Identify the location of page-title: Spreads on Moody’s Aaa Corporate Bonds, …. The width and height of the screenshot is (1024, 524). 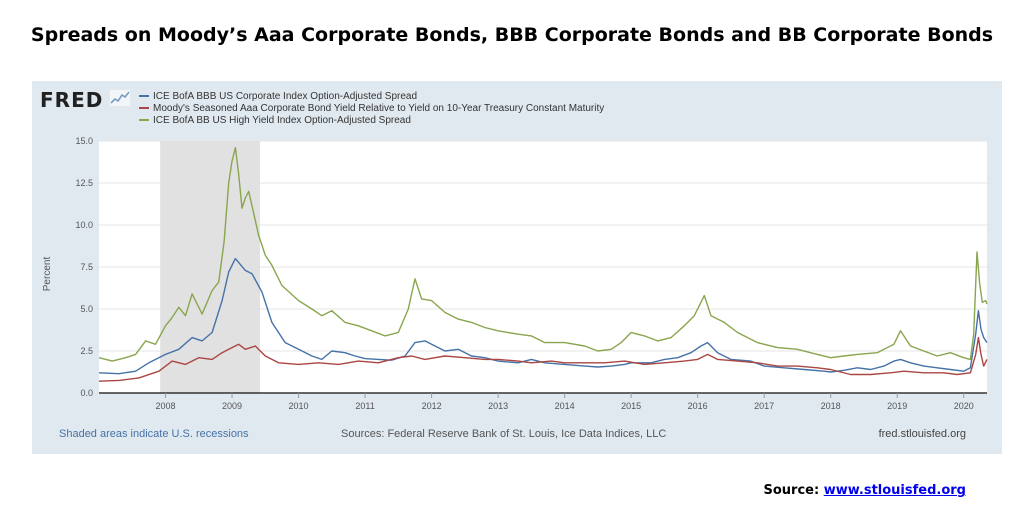
(512, 35).